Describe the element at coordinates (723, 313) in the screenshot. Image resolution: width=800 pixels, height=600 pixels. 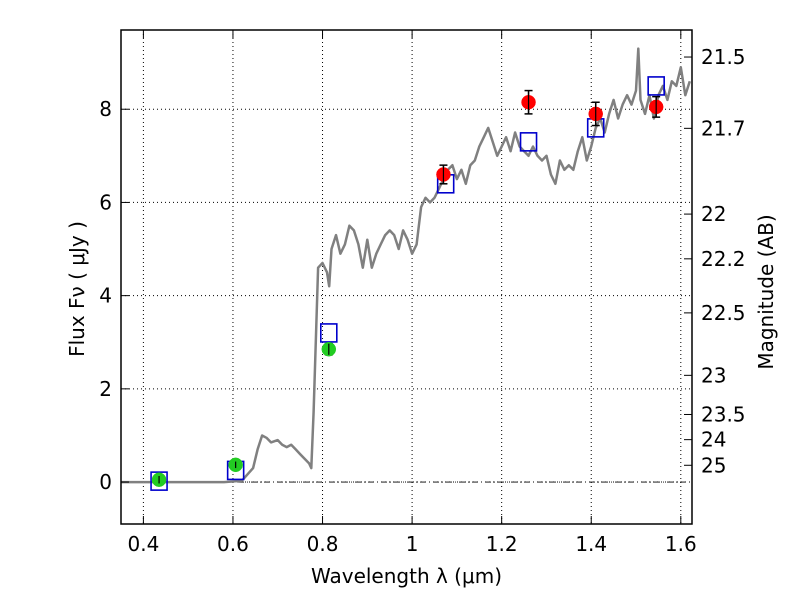
I see `mag-tick-label: 22.5` at that location.